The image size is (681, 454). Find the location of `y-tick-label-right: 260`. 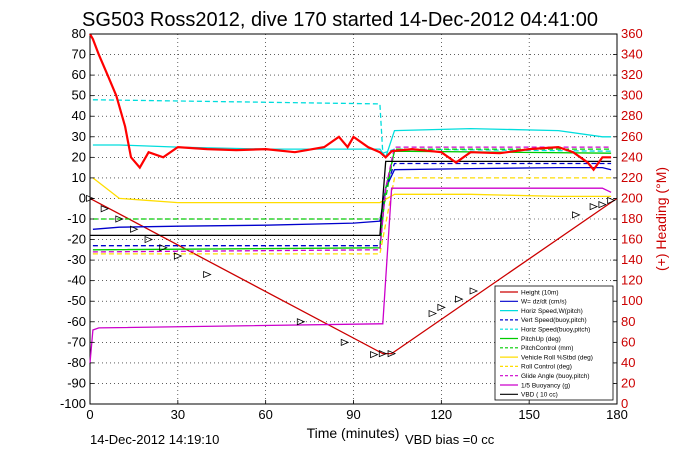

y-tick-label-right: 260 is located at coordinates (632, 136).